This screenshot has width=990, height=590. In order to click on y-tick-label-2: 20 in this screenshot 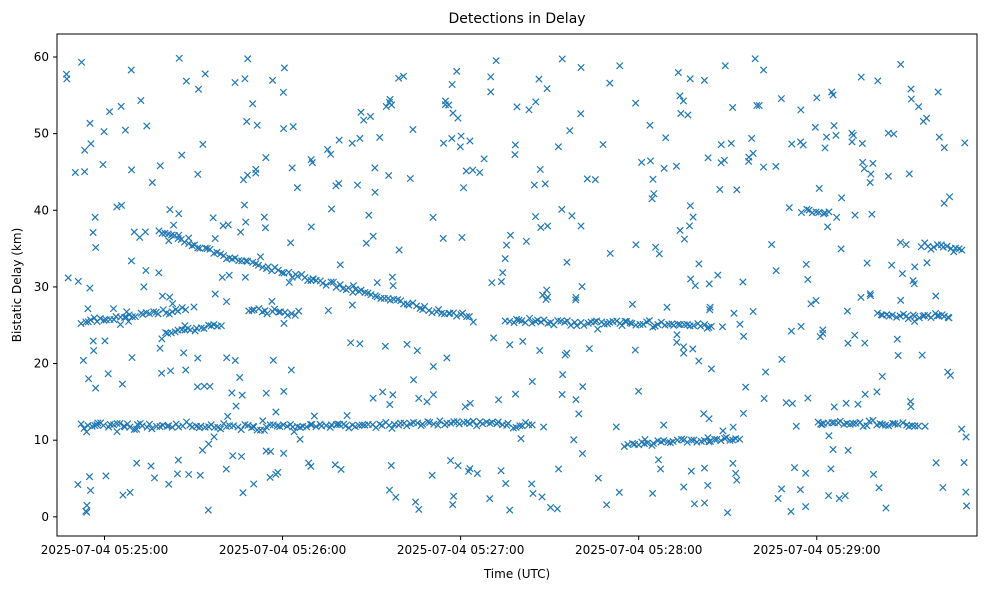, I will do `click(41, 364)`.